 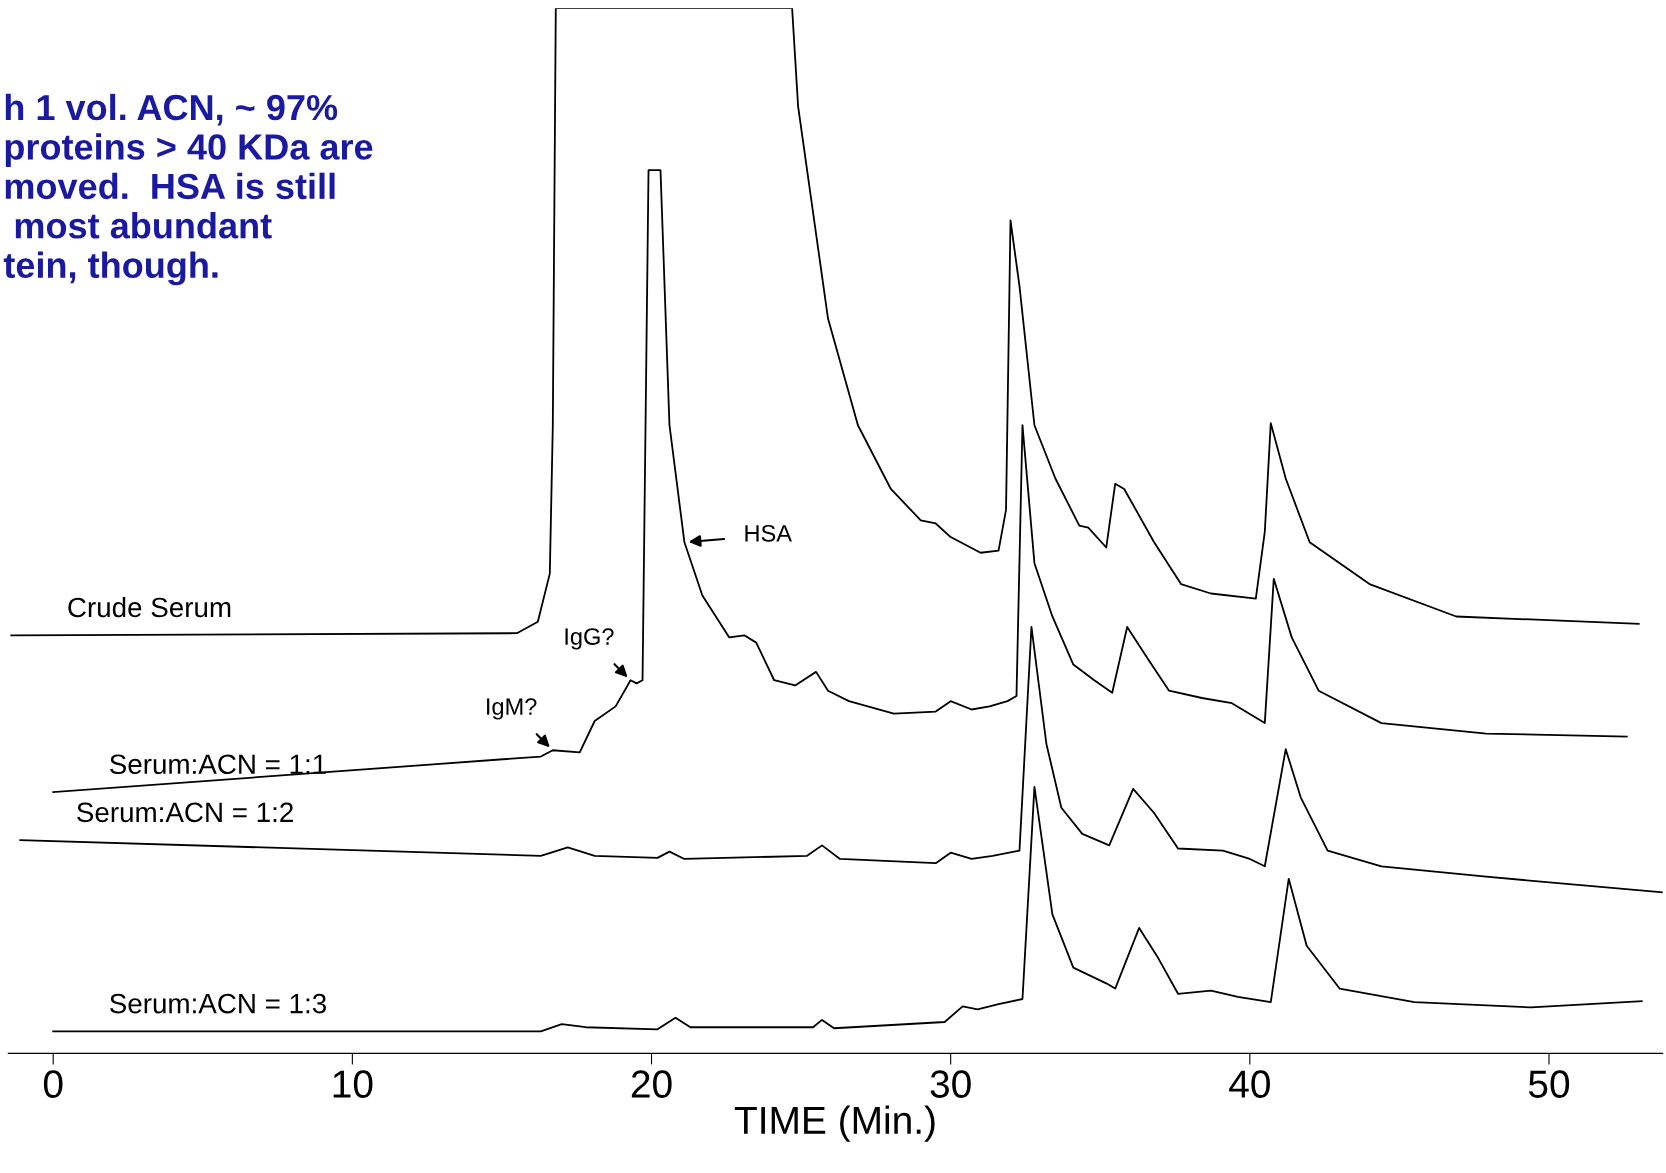 What do you see at coordinates (218, 1003) in the screenshot?
I see `series-label: Serum:ACN = 1:3` at bounding box center [218, 1003].